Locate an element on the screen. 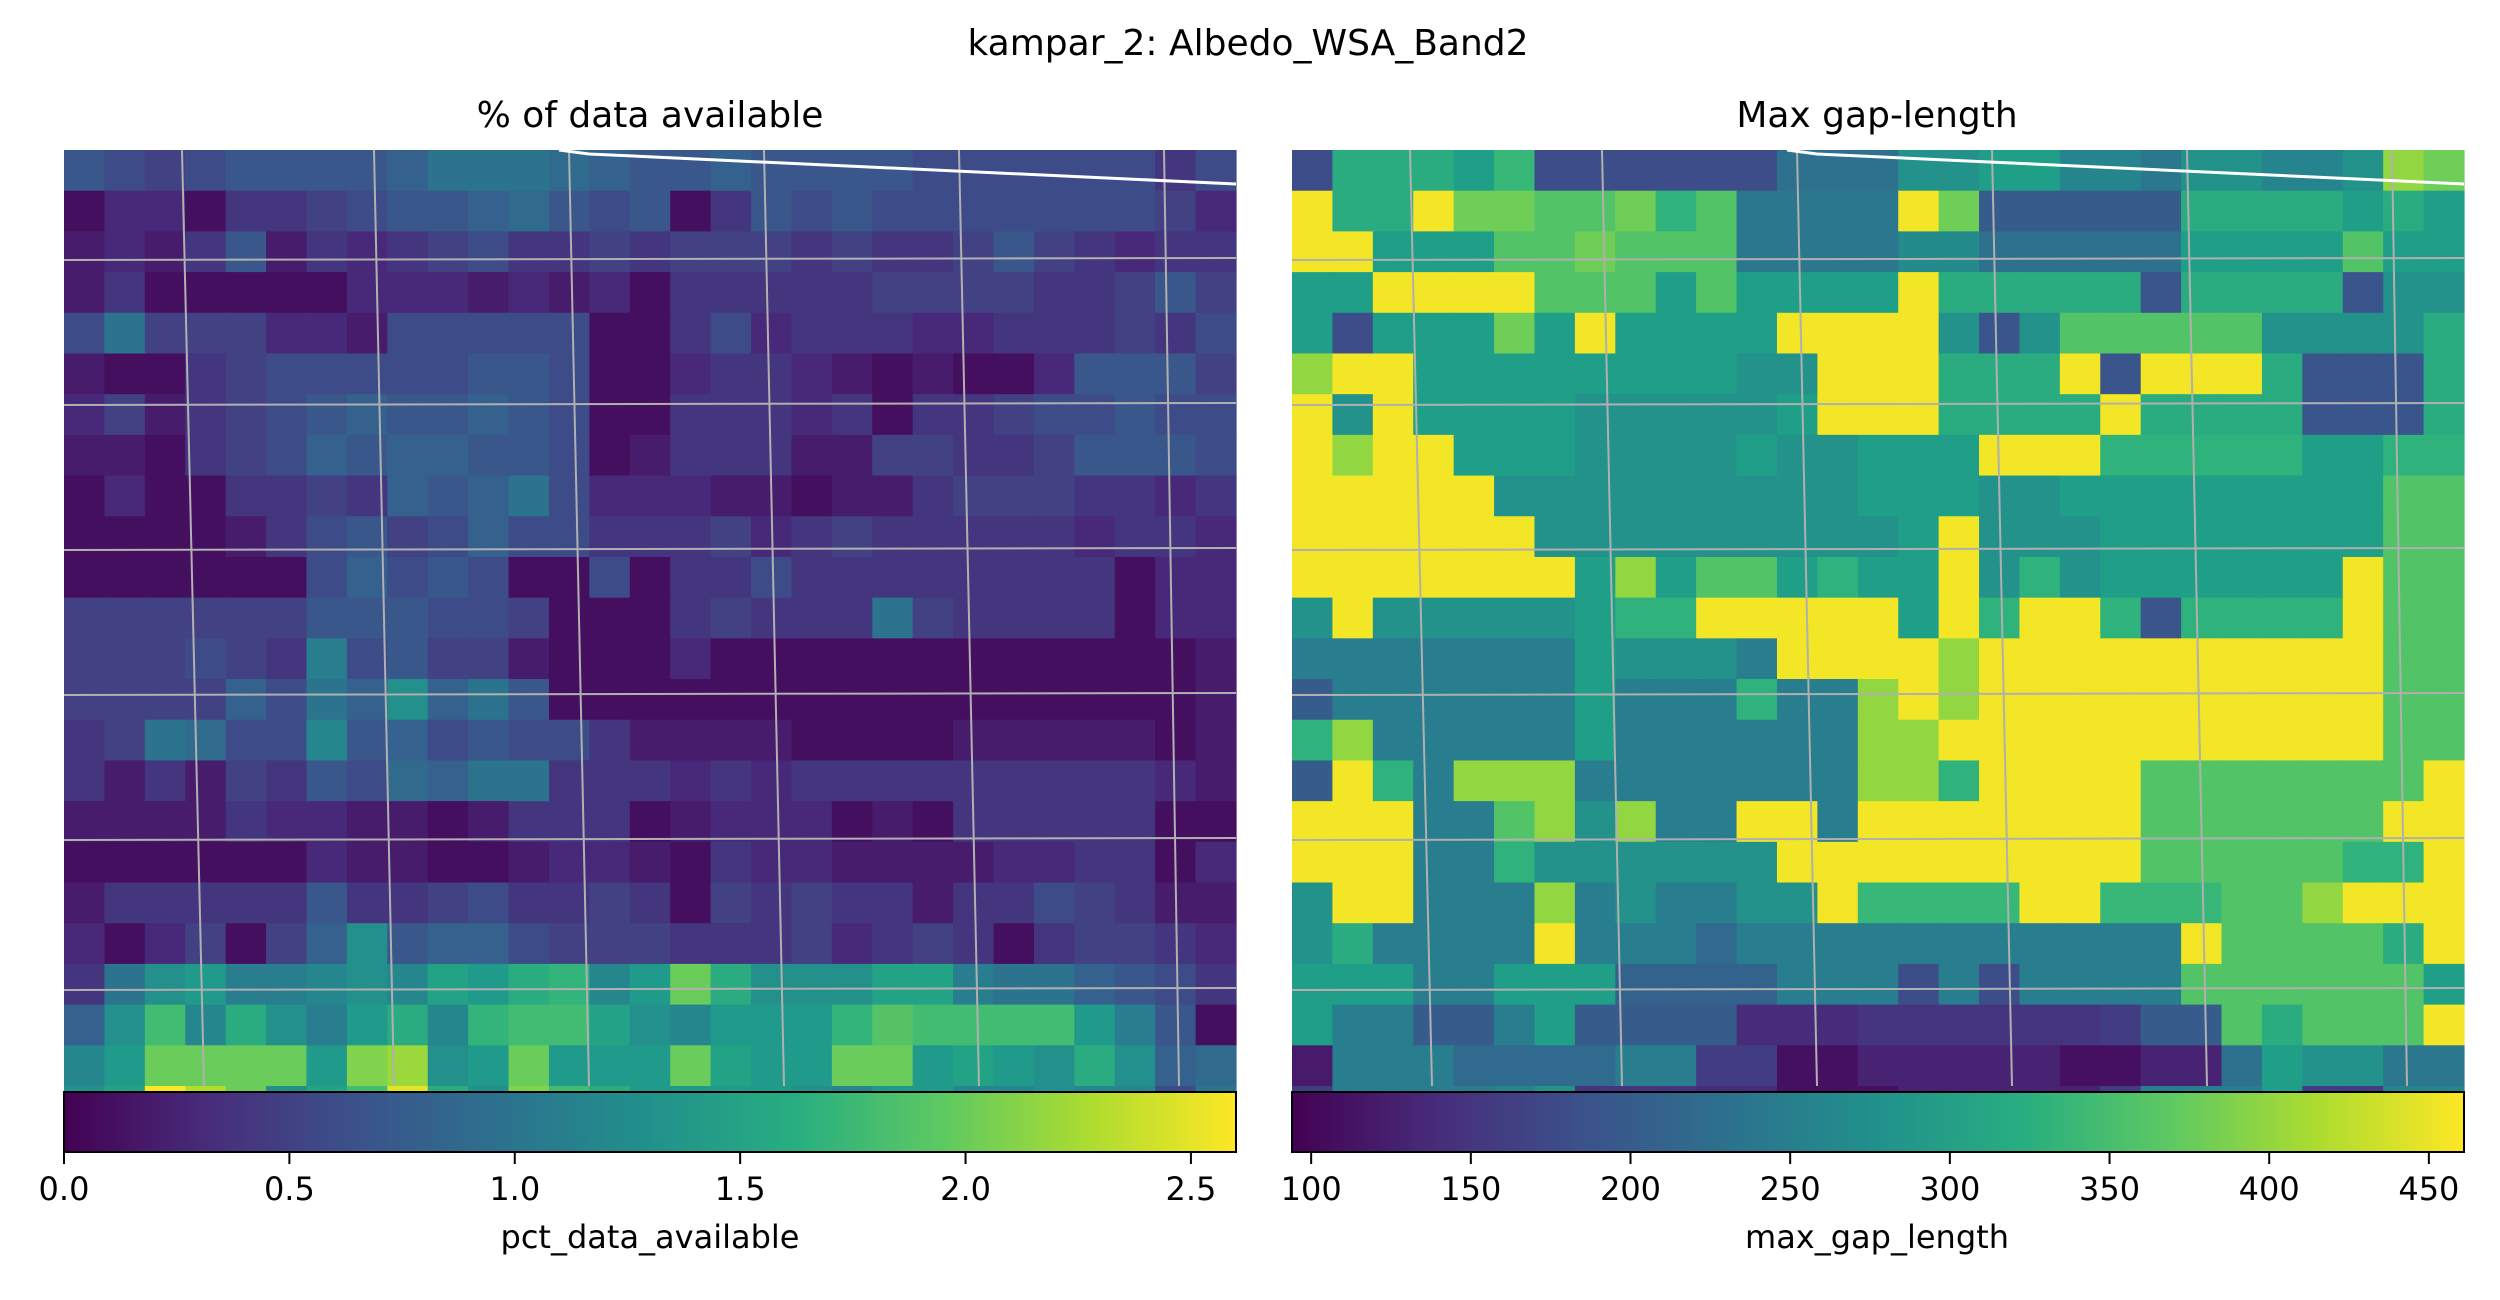 Image resolution: width=2500 pixels, height=1300 pixels. colorbar: 0.0 0.5 1.0 1.5 2.0 2.5 pct_data_available is located at coordinates (638, 1173).